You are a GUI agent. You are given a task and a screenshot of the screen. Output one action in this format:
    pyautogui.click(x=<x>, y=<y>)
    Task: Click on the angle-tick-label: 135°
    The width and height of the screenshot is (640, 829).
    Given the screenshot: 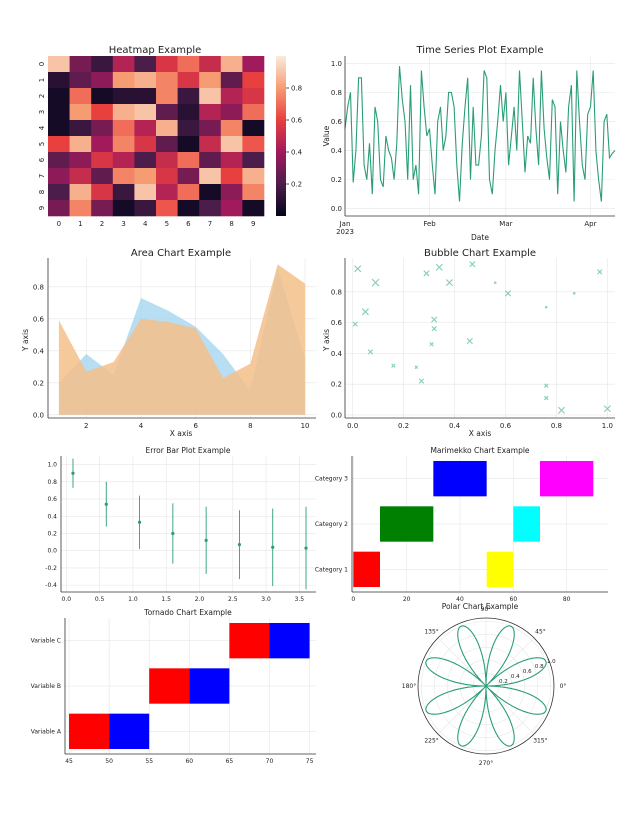 What is the action you would take?
    pyautogui.click(x=431, y=632)
    